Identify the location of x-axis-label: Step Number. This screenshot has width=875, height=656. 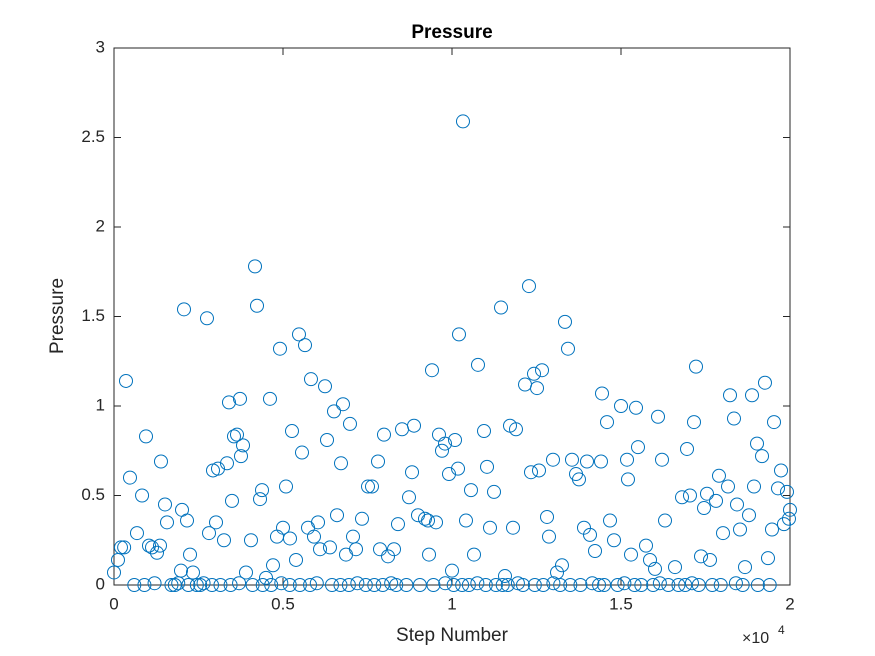
(452, 635).